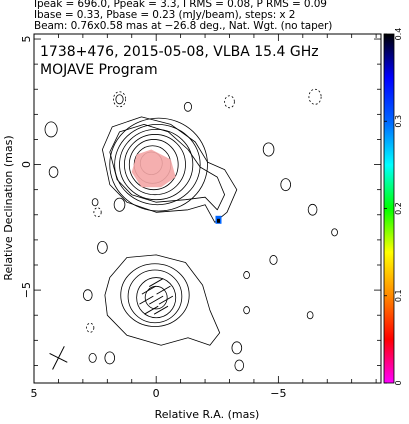 This screenshot has height=424, width=409. What do you see at coordinates (156, 393) in the screenshot?
I see `x-tick-label: 0` at bounding box center [156, 393].